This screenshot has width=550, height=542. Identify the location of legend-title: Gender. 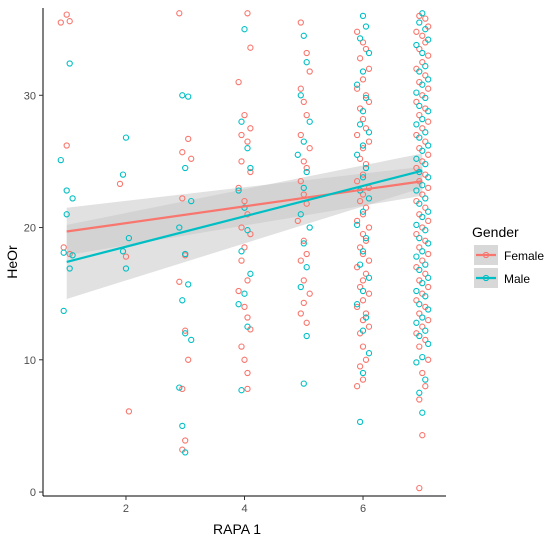
(495, 232).